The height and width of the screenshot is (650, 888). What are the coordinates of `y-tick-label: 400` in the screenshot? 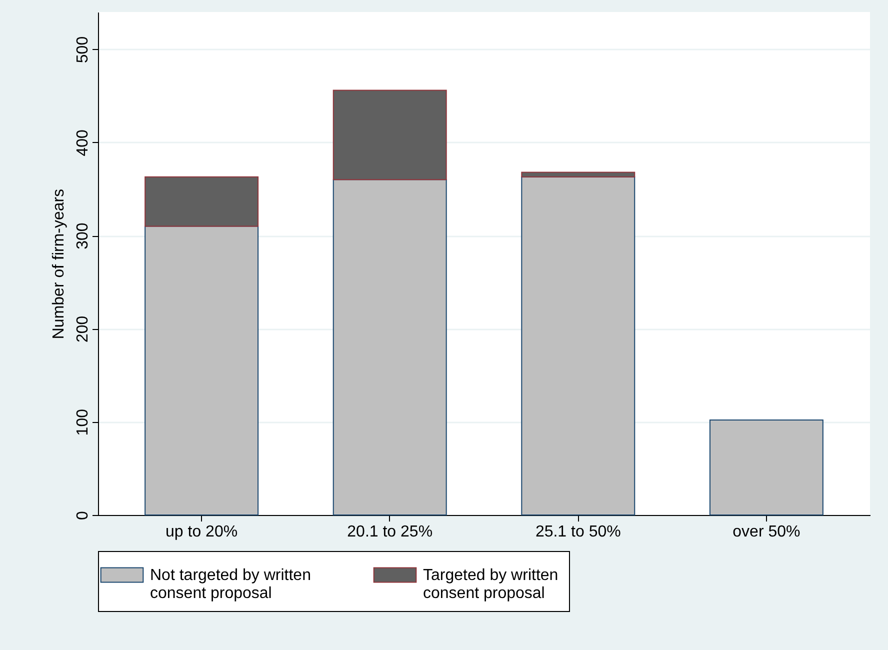 It's located at (83, 142).